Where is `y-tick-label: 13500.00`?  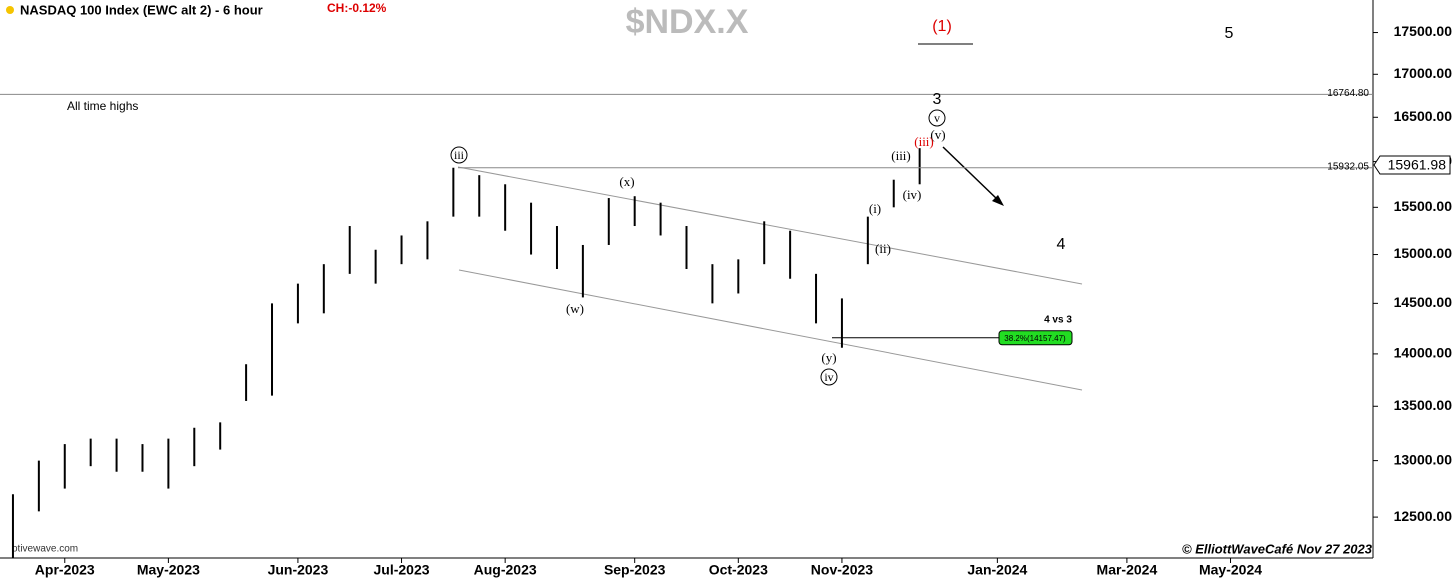
y-tick-label: 13500.00 is located at coordinates (1423, 405).